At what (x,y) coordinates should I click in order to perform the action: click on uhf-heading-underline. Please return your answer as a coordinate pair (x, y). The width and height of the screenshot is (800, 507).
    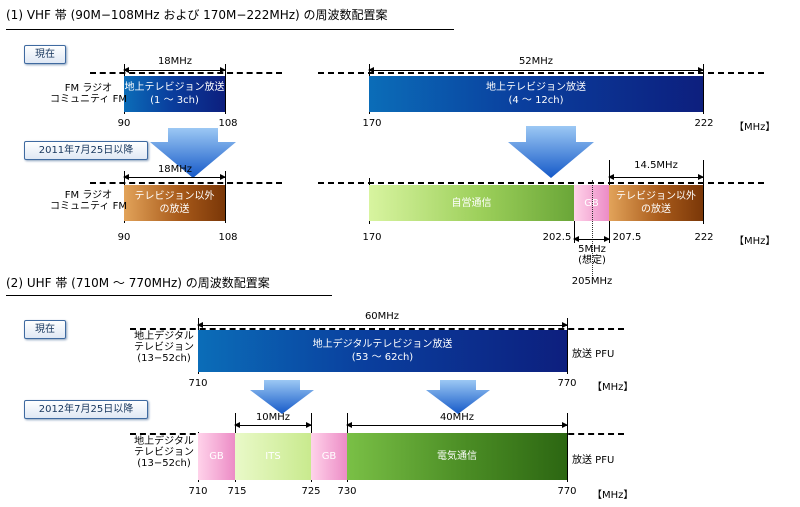
    Looking at the image, I should click on (169, 295).